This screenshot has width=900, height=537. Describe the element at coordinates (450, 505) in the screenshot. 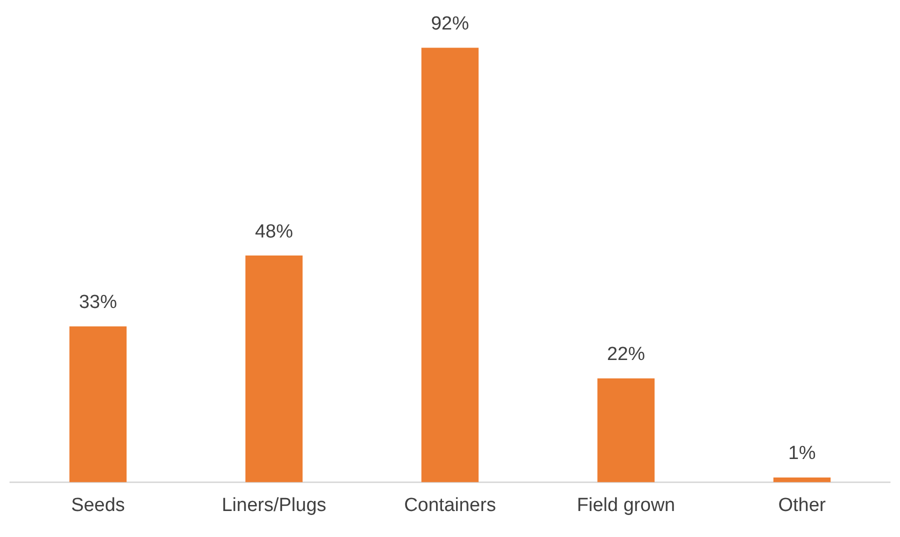

I see `x-tick-label: Containers` at that location.